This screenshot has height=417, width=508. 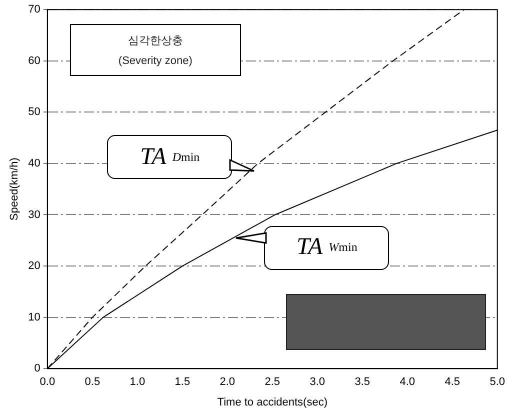 What do you see at coordinates (452, 382) in the screenshot?
I see `x-tick-label: 4.5` at bounding box center [452, 382].